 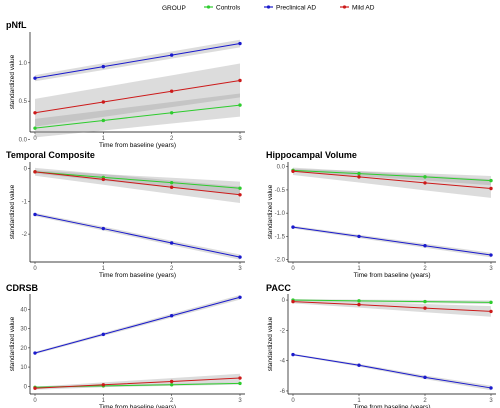 I want to click on panel-title: pNfL, so click(x=16, y=25).